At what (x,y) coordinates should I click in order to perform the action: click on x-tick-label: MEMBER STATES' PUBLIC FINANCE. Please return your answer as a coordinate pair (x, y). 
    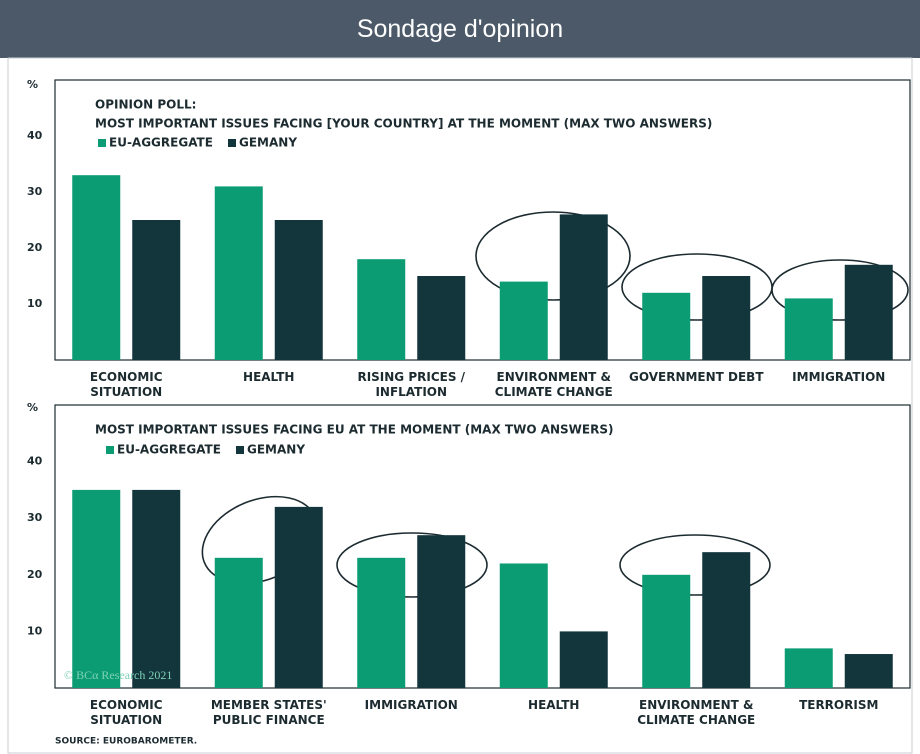
    Looking at the image, I should click on (268, 712).